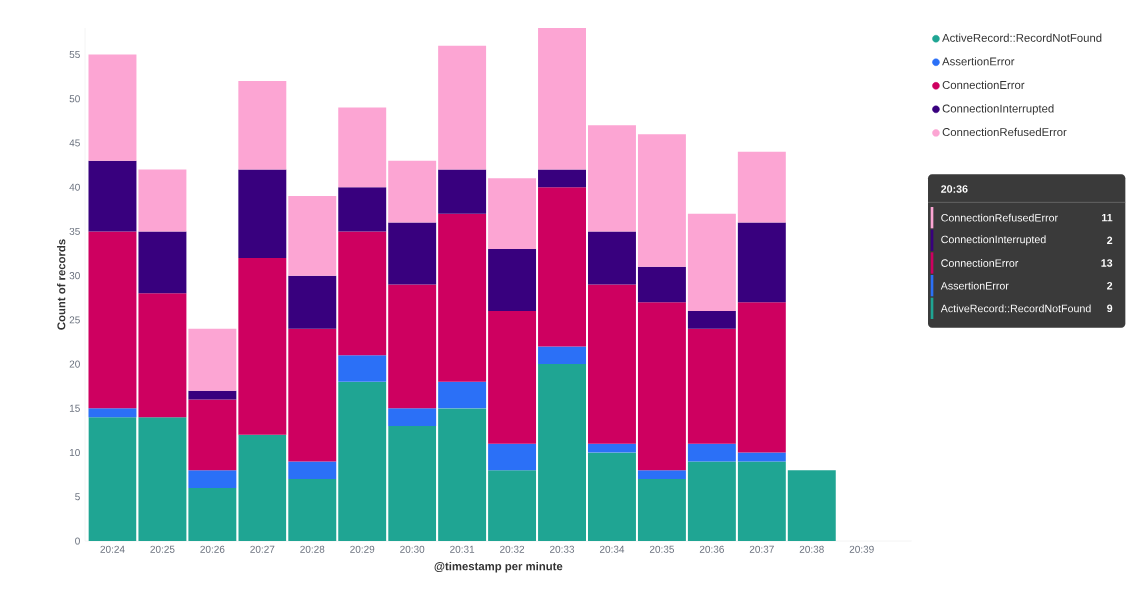 The height and width of the screenshot is (601, 1134). What do you see at coordinates (1004, 132) in the screenshot?
I see `legend-label: ConnectionRefusedError` at bounding box center [1004, 132].